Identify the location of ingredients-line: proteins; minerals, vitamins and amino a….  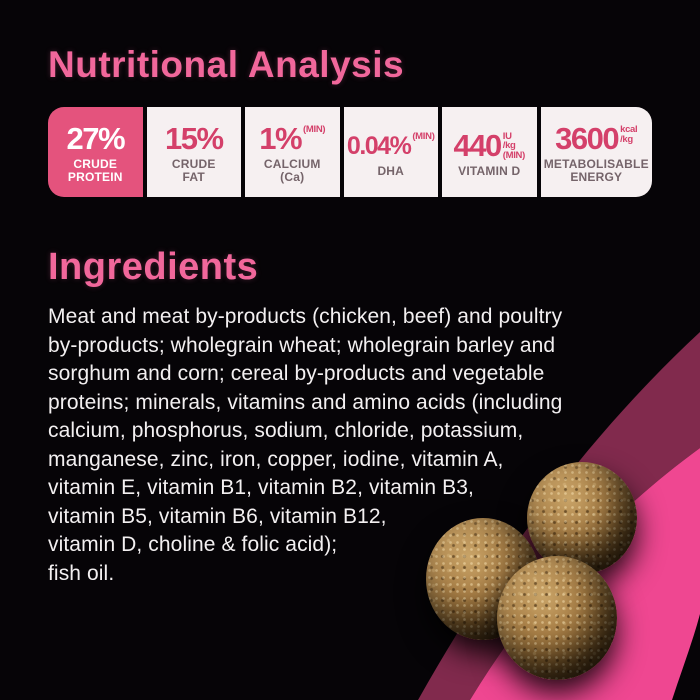
(305, 402).